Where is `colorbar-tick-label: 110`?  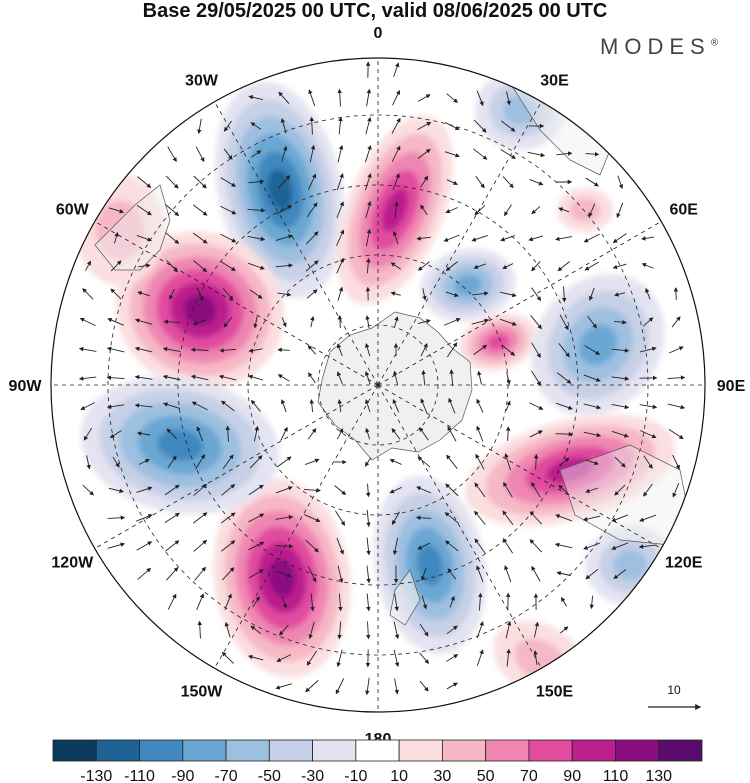 colorbar-tick-label: 110 is located at coordinates (616, 775).